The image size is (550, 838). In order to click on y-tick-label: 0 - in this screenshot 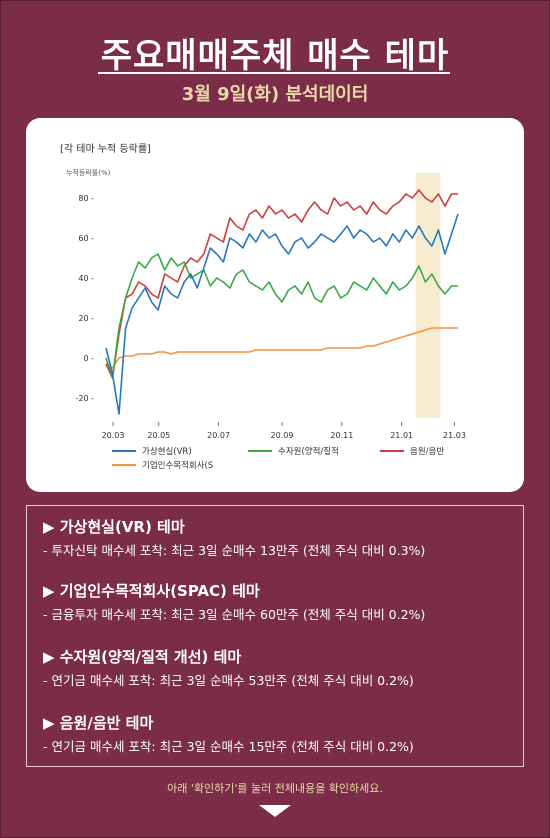, I will do `click(88, 358)`.